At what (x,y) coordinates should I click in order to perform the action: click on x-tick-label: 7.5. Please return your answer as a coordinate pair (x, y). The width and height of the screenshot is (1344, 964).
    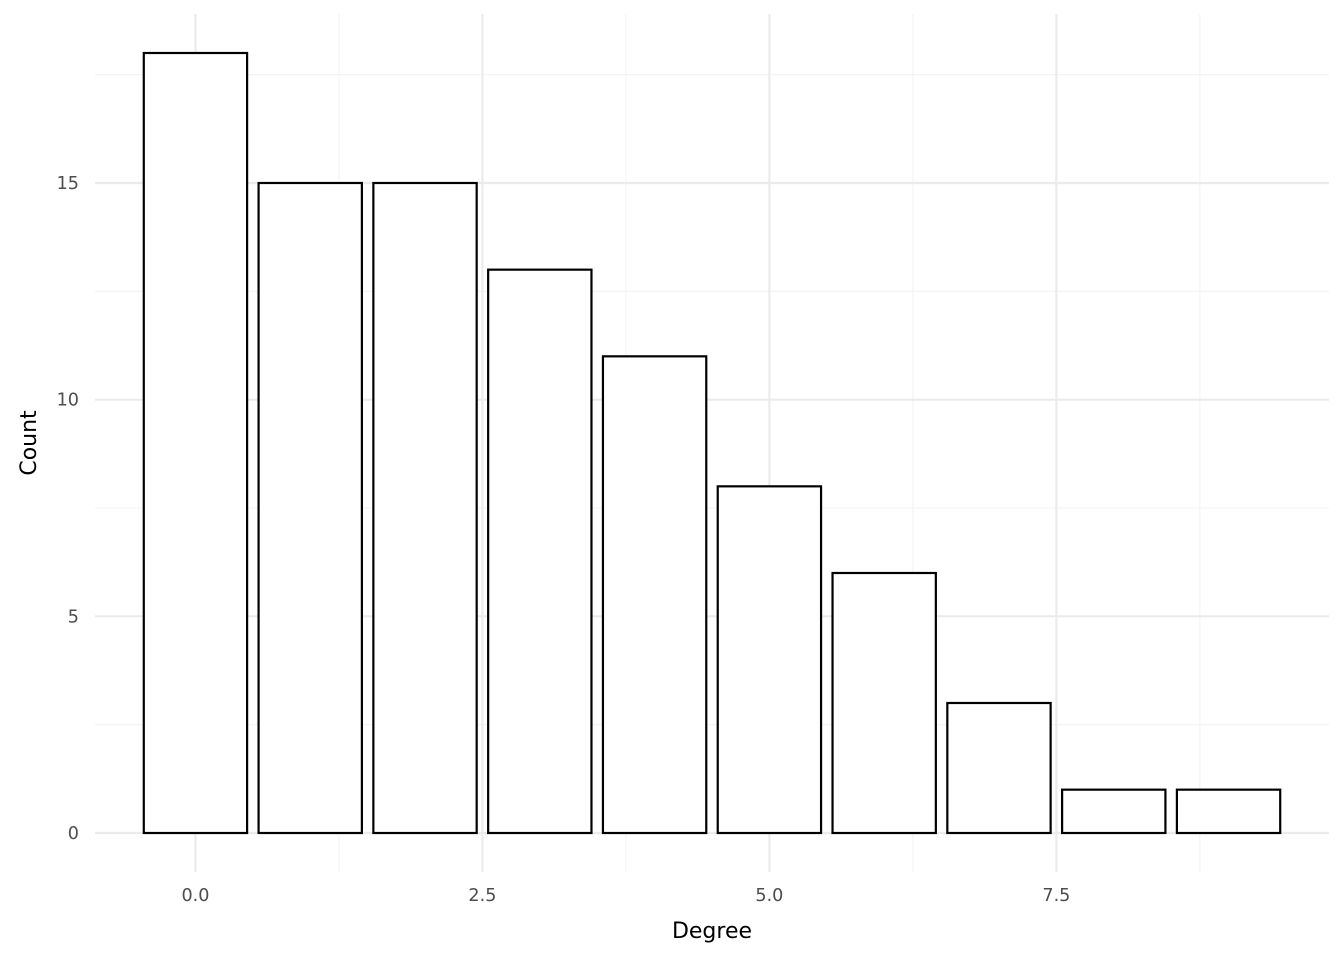
    Looking at the image, I should click on (1056, 896).